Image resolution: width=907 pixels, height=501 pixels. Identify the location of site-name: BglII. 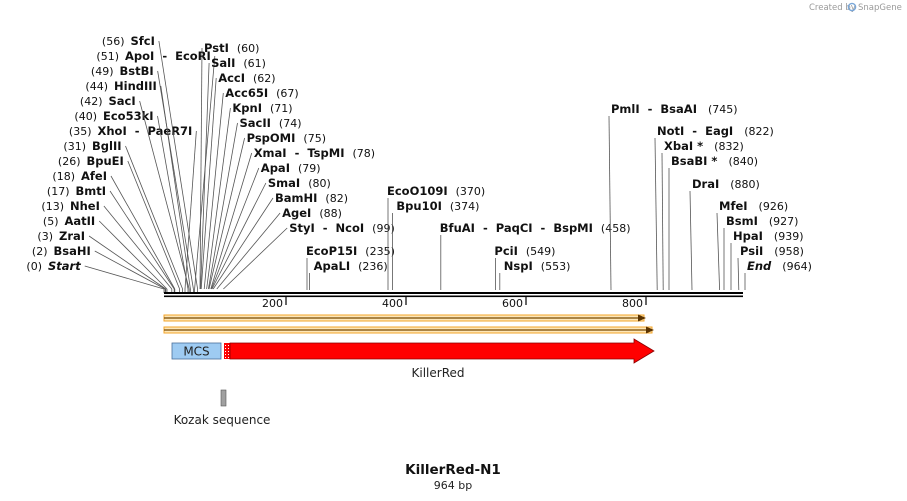
(107, 146).